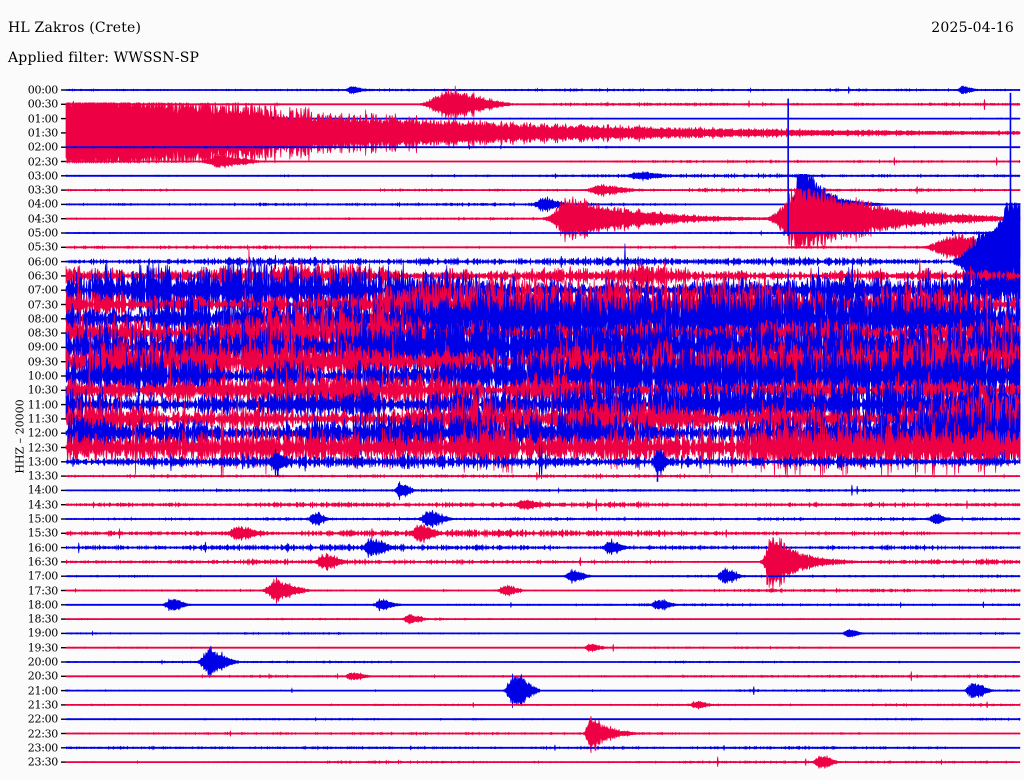 The image size is (1024, 780). I want to click on time-label-1430: 14:30, so click(43, 505).